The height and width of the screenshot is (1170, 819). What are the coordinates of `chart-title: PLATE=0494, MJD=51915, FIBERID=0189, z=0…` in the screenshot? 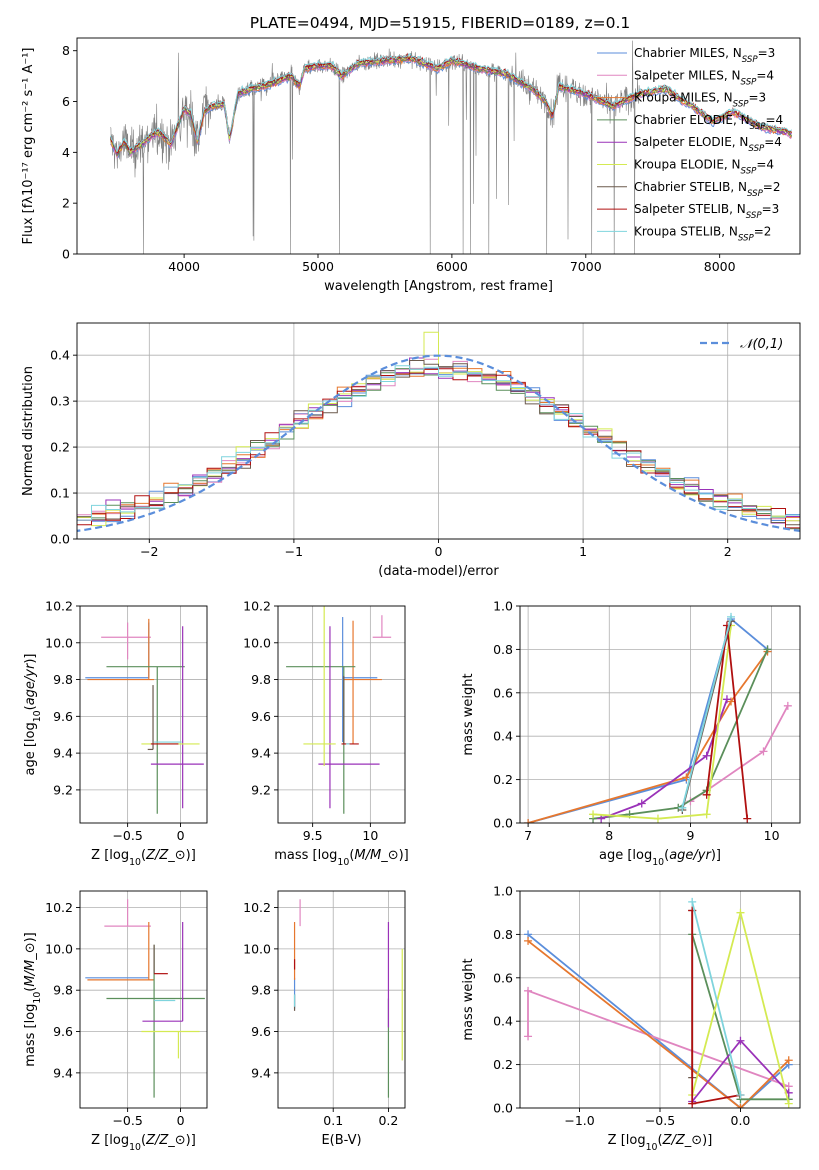 It's located at (440, 23).